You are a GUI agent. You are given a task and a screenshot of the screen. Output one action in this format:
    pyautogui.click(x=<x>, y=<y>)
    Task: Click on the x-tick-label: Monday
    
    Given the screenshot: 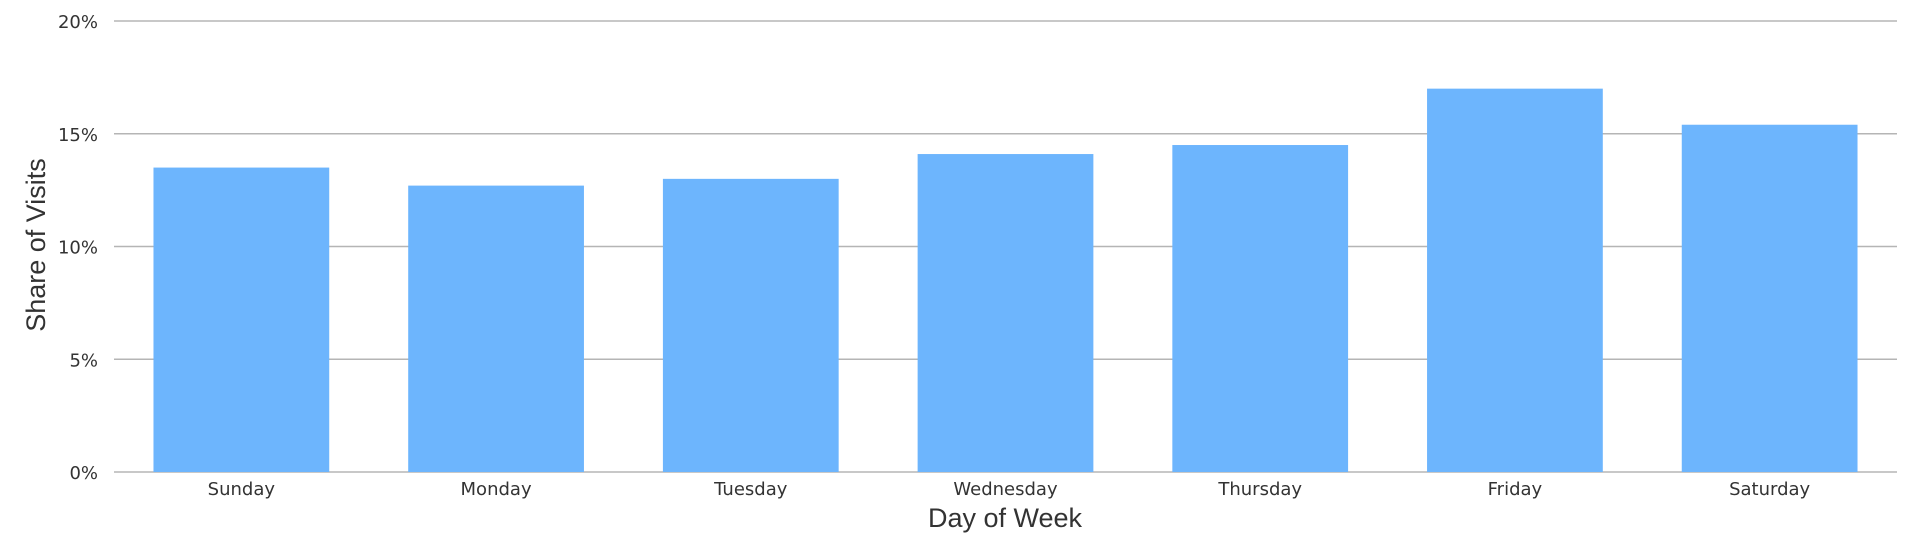 What is the action you would take?
    pyautogui.click(x=496, y=489)
    